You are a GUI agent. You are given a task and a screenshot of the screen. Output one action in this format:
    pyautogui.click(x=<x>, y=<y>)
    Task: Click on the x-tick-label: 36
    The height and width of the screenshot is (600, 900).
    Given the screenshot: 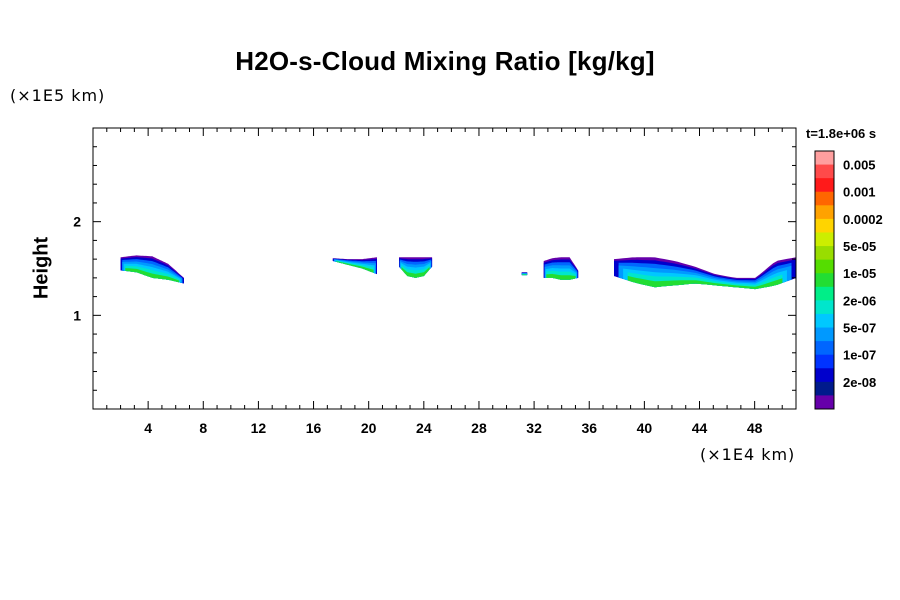 What is the action you would take?
    pyautogui.click(x=589, y=428)
    